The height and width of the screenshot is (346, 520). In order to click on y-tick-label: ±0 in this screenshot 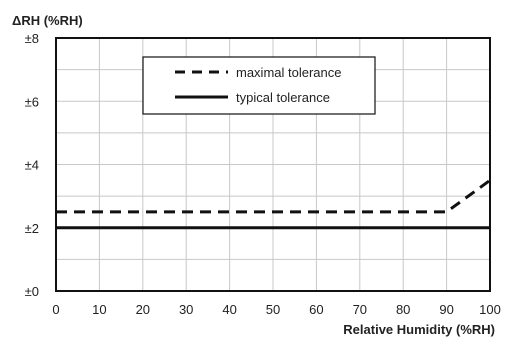, I will do `click(32, 291)`.